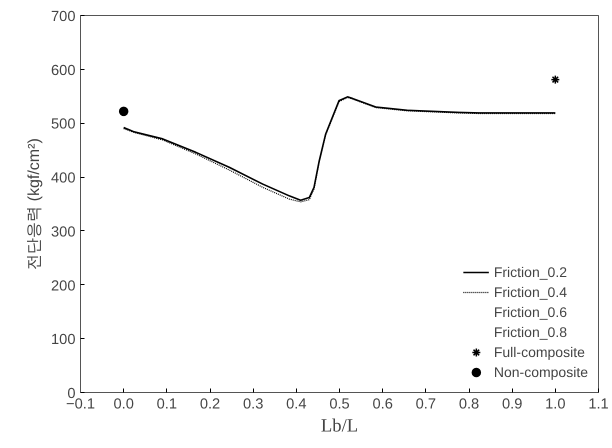 Image resolution: width=612 pixels, height=448 pixels. I want to click on text: Friction_0.6, so click(530, 312).